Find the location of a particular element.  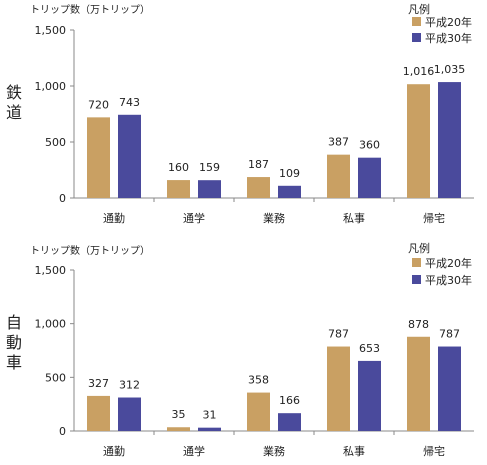

bar-value-label: 35 is located at coordinates (179, 414).